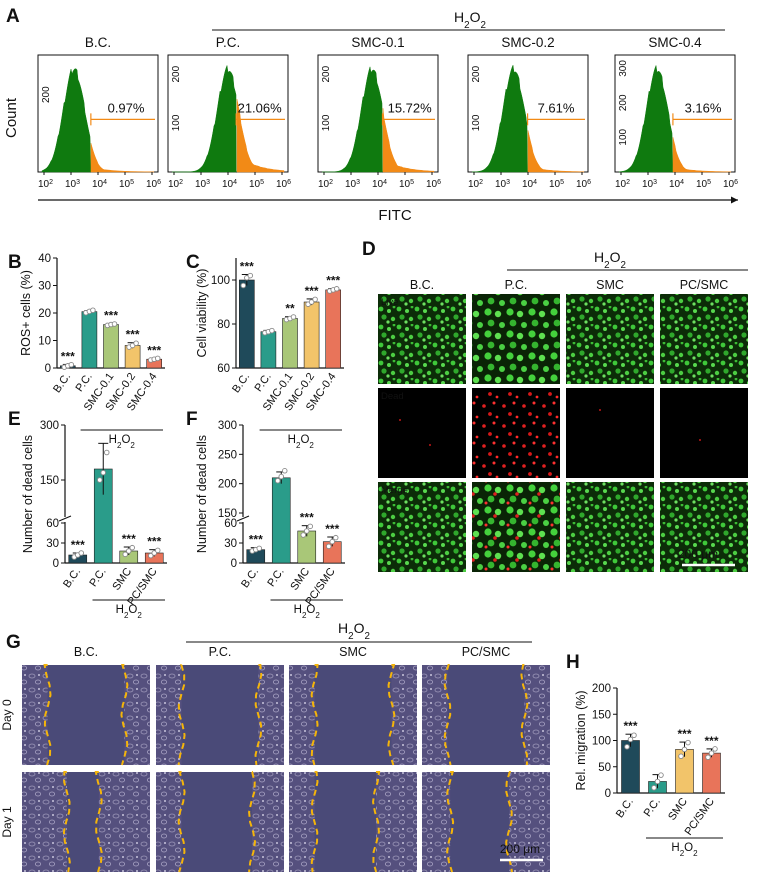 The image size is (757, 875). Describe the element at coordinates (13, 16) in the screenshot. I see `panel-label-a: A` at that location.